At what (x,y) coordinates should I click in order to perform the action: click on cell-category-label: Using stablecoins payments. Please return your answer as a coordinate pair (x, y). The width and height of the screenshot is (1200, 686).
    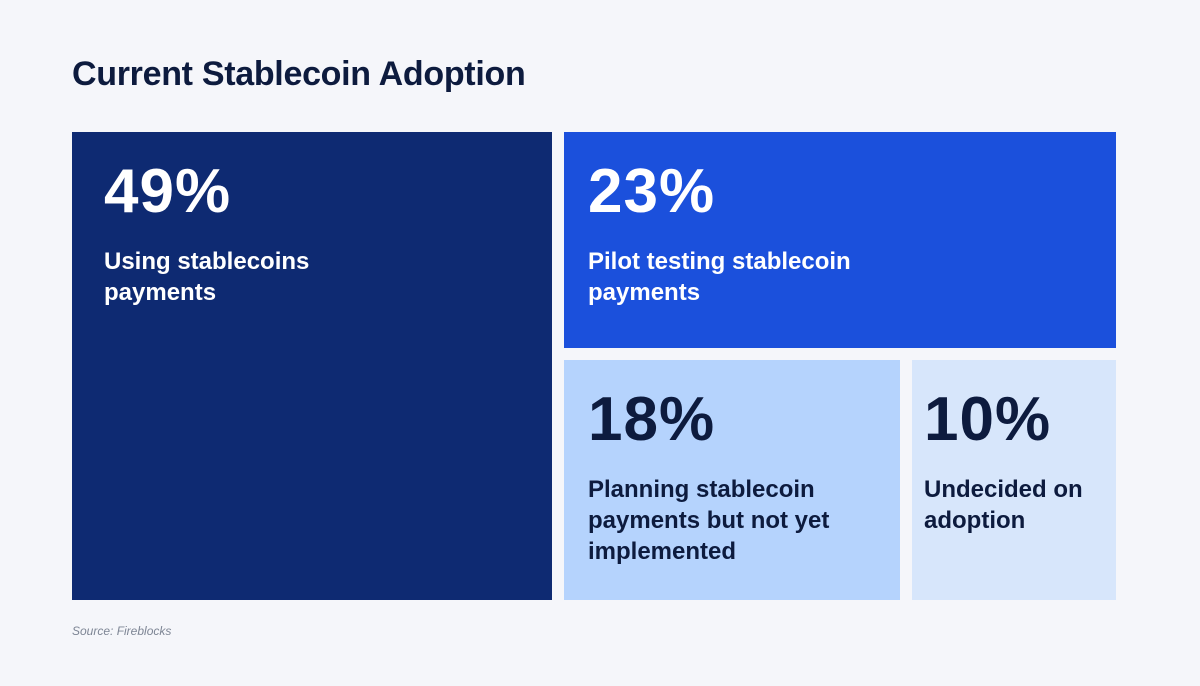
    Looking at the image, I should click on (207, 277).